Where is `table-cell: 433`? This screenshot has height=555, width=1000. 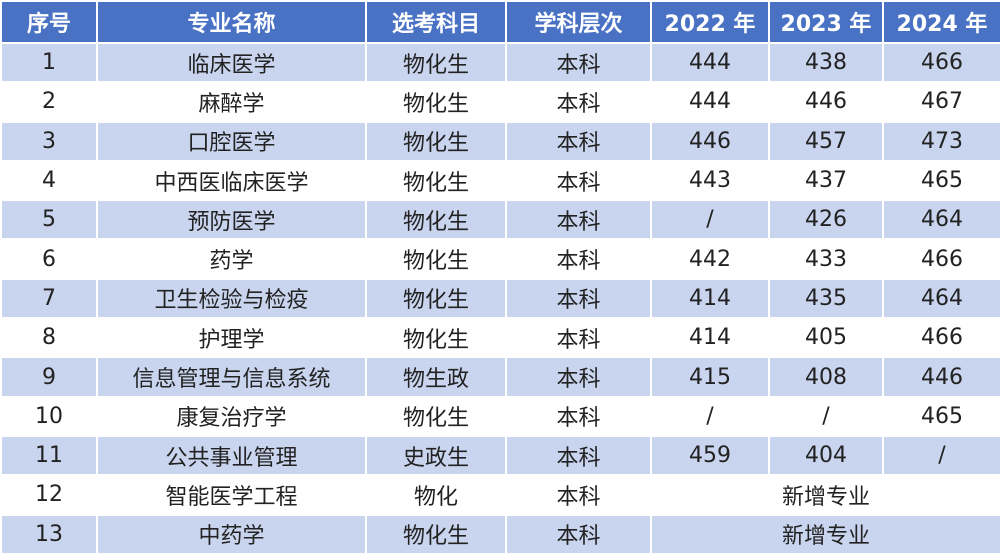
table-cell: 433 is located at coordinates (826, 259).